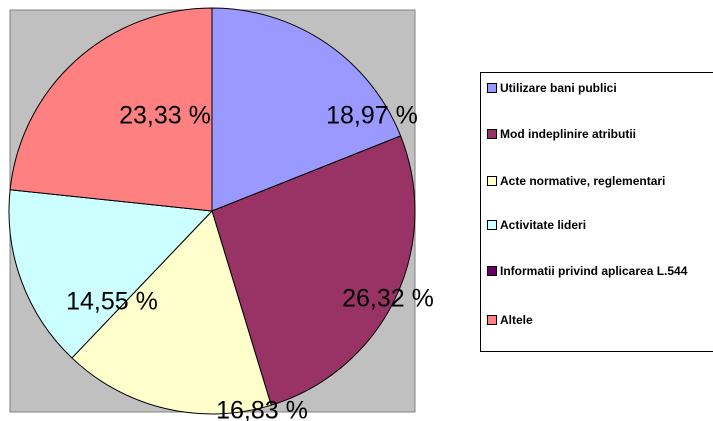 The image size is (713, 421). Describe the element at coordinates (516, 320) in the screenshot. I see `legend-label: Altele` at that location.